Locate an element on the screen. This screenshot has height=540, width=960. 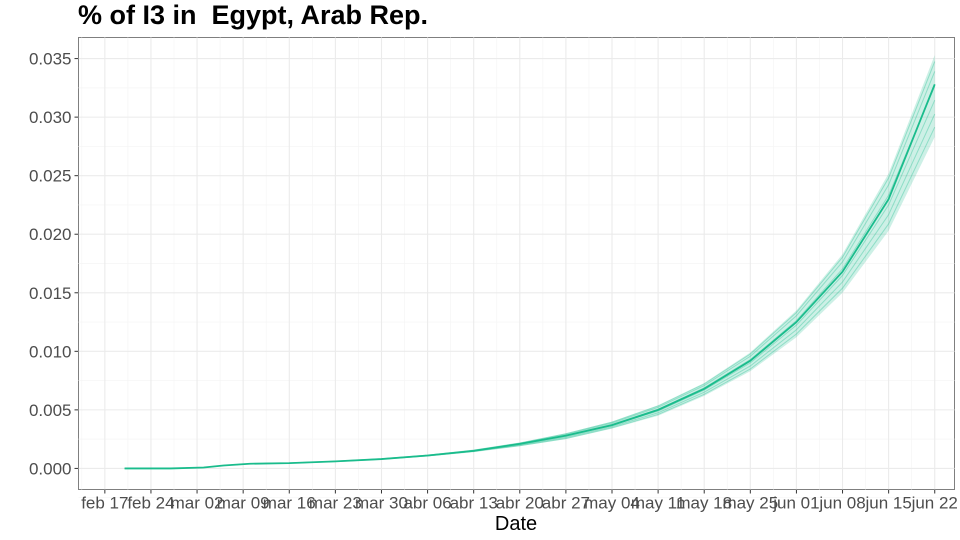
x-tick-label: may 11 is located at coordinates (658, 503).